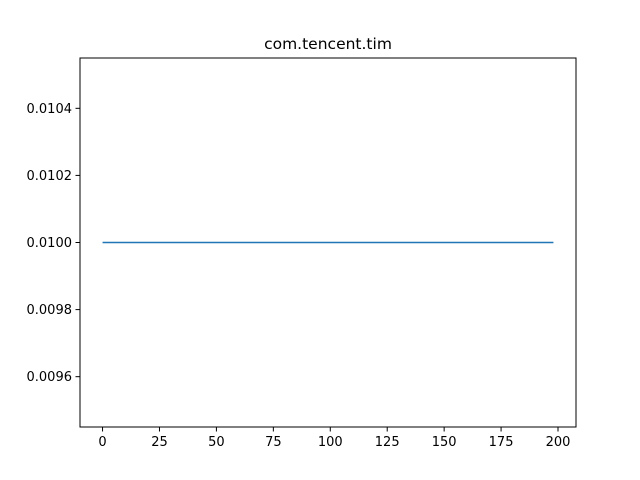  Describe the element at coordinates (444, 442) in the screenshot. I see `x-tick-label: 150` at that location.